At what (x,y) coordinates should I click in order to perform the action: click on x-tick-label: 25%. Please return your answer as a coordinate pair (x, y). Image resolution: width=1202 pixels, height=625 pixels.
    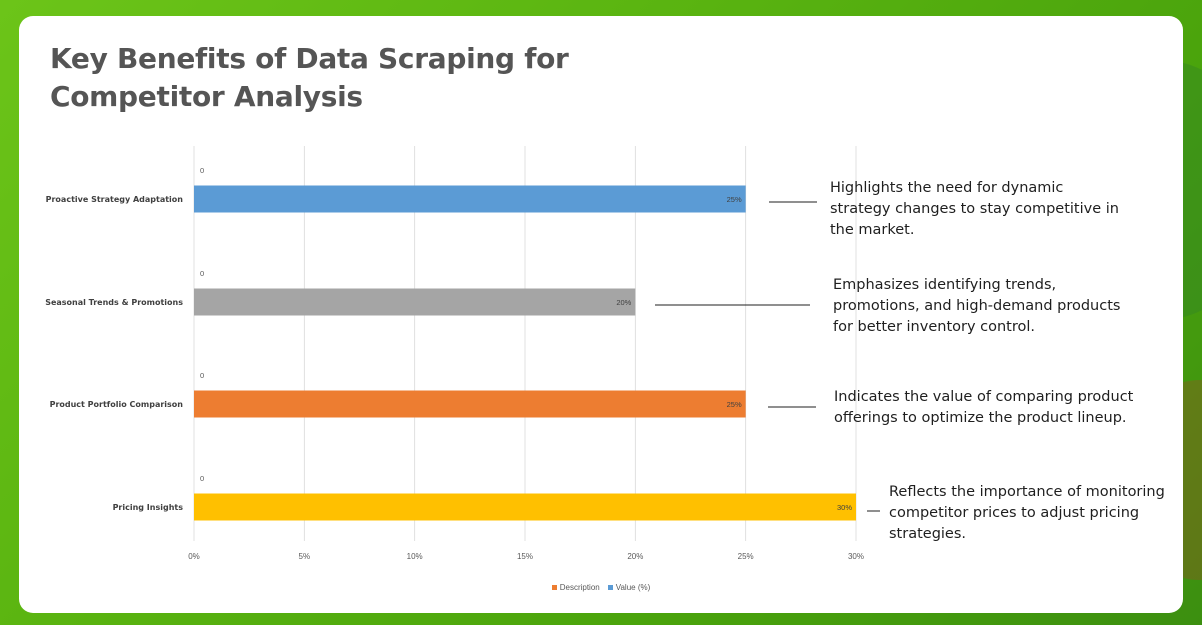
    Looking at the image, I should click on (746, 556).